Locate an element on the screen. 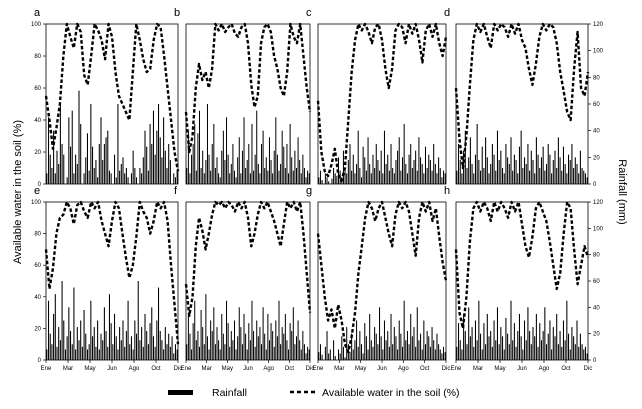  panel-d: d 0 20 40 60 80 100 120 is located at coordinates (524, 97).